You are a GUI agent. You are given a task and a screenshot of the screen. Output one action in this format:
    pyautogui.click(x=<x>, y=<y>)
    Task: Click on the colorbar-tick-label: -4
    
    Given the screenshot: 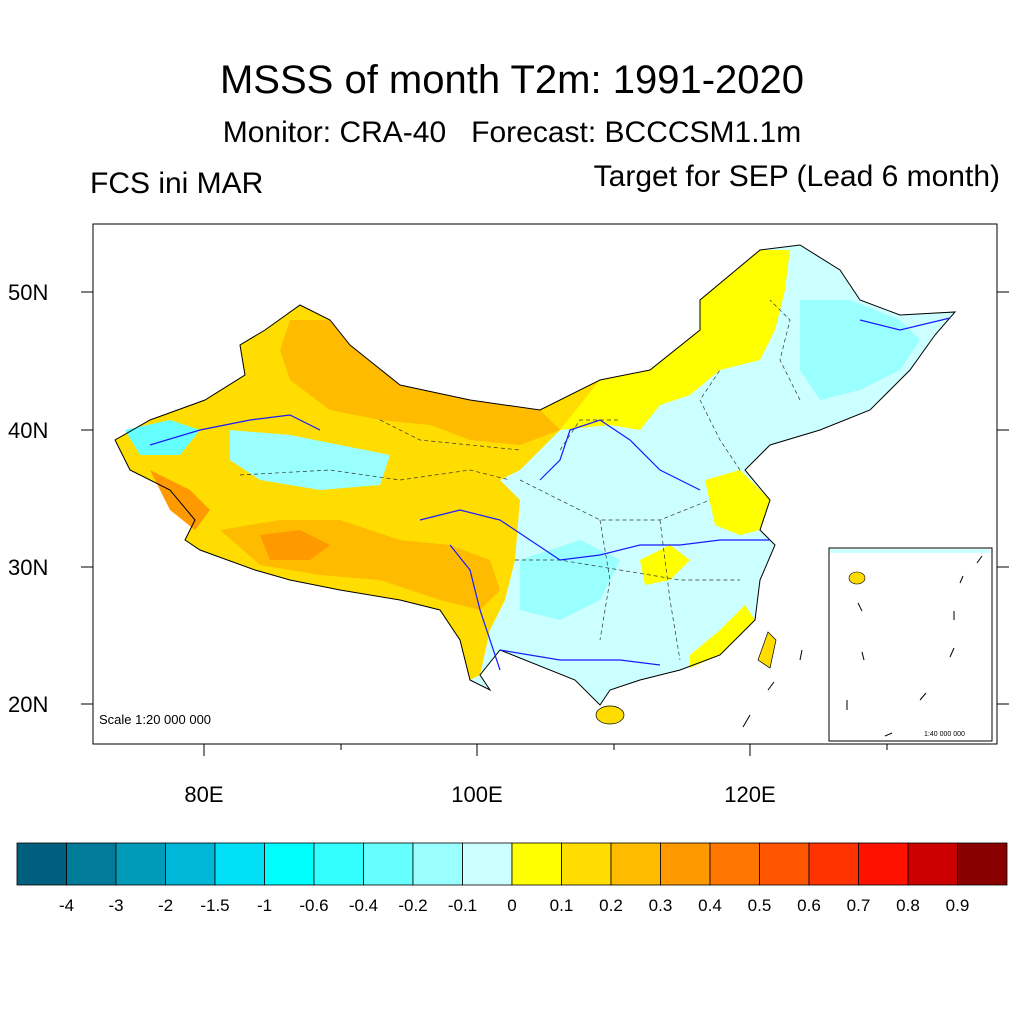 What is the action you would take?
    pyautogui.click(x=66, y=905)
    